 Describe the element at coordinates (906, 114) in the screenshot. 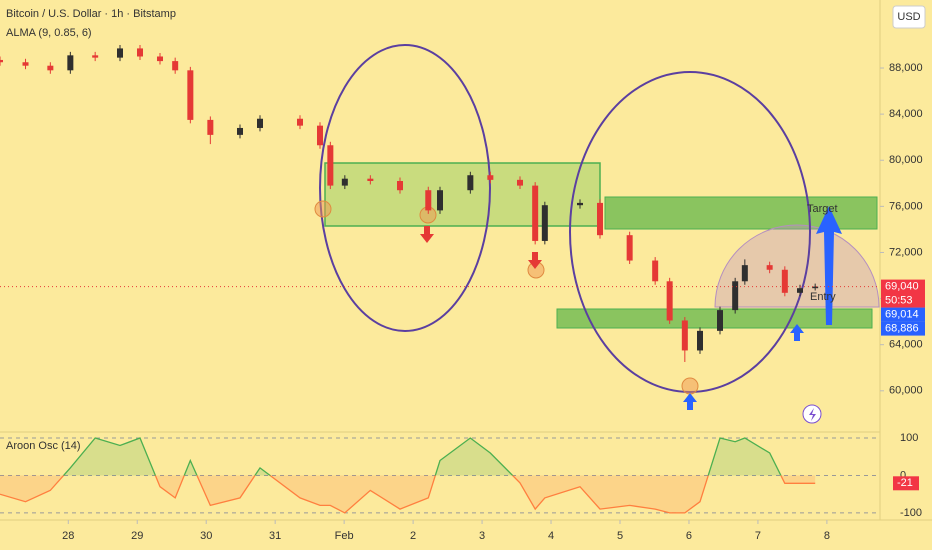

I see `y-tick-label: 84,000` at that location.